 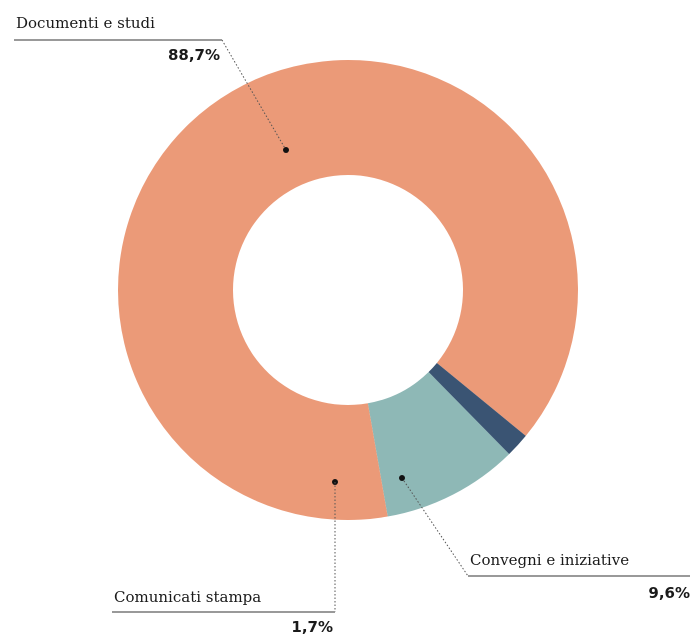 What do you see at coordinates (435, 527) in the screenshot?
I see `leader-line-convegni` at bounding box center [435, 527].